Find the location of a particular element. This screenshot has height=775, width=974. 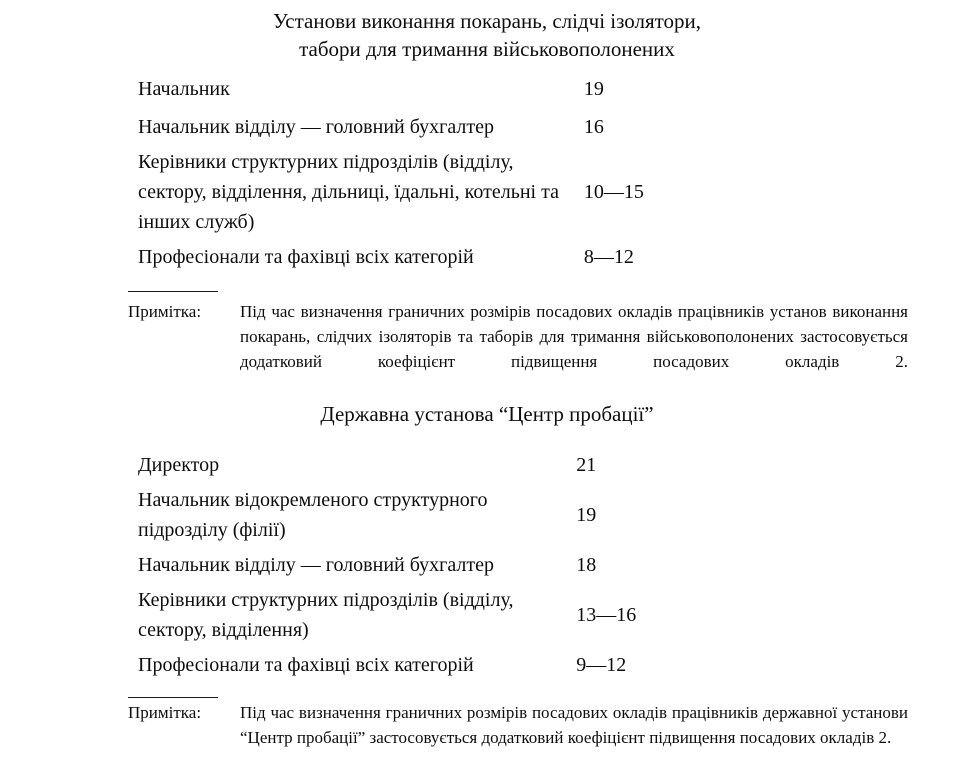

section-title-probation-center: Державна установа “Центр пробації” is located at coordinates (487, 414).